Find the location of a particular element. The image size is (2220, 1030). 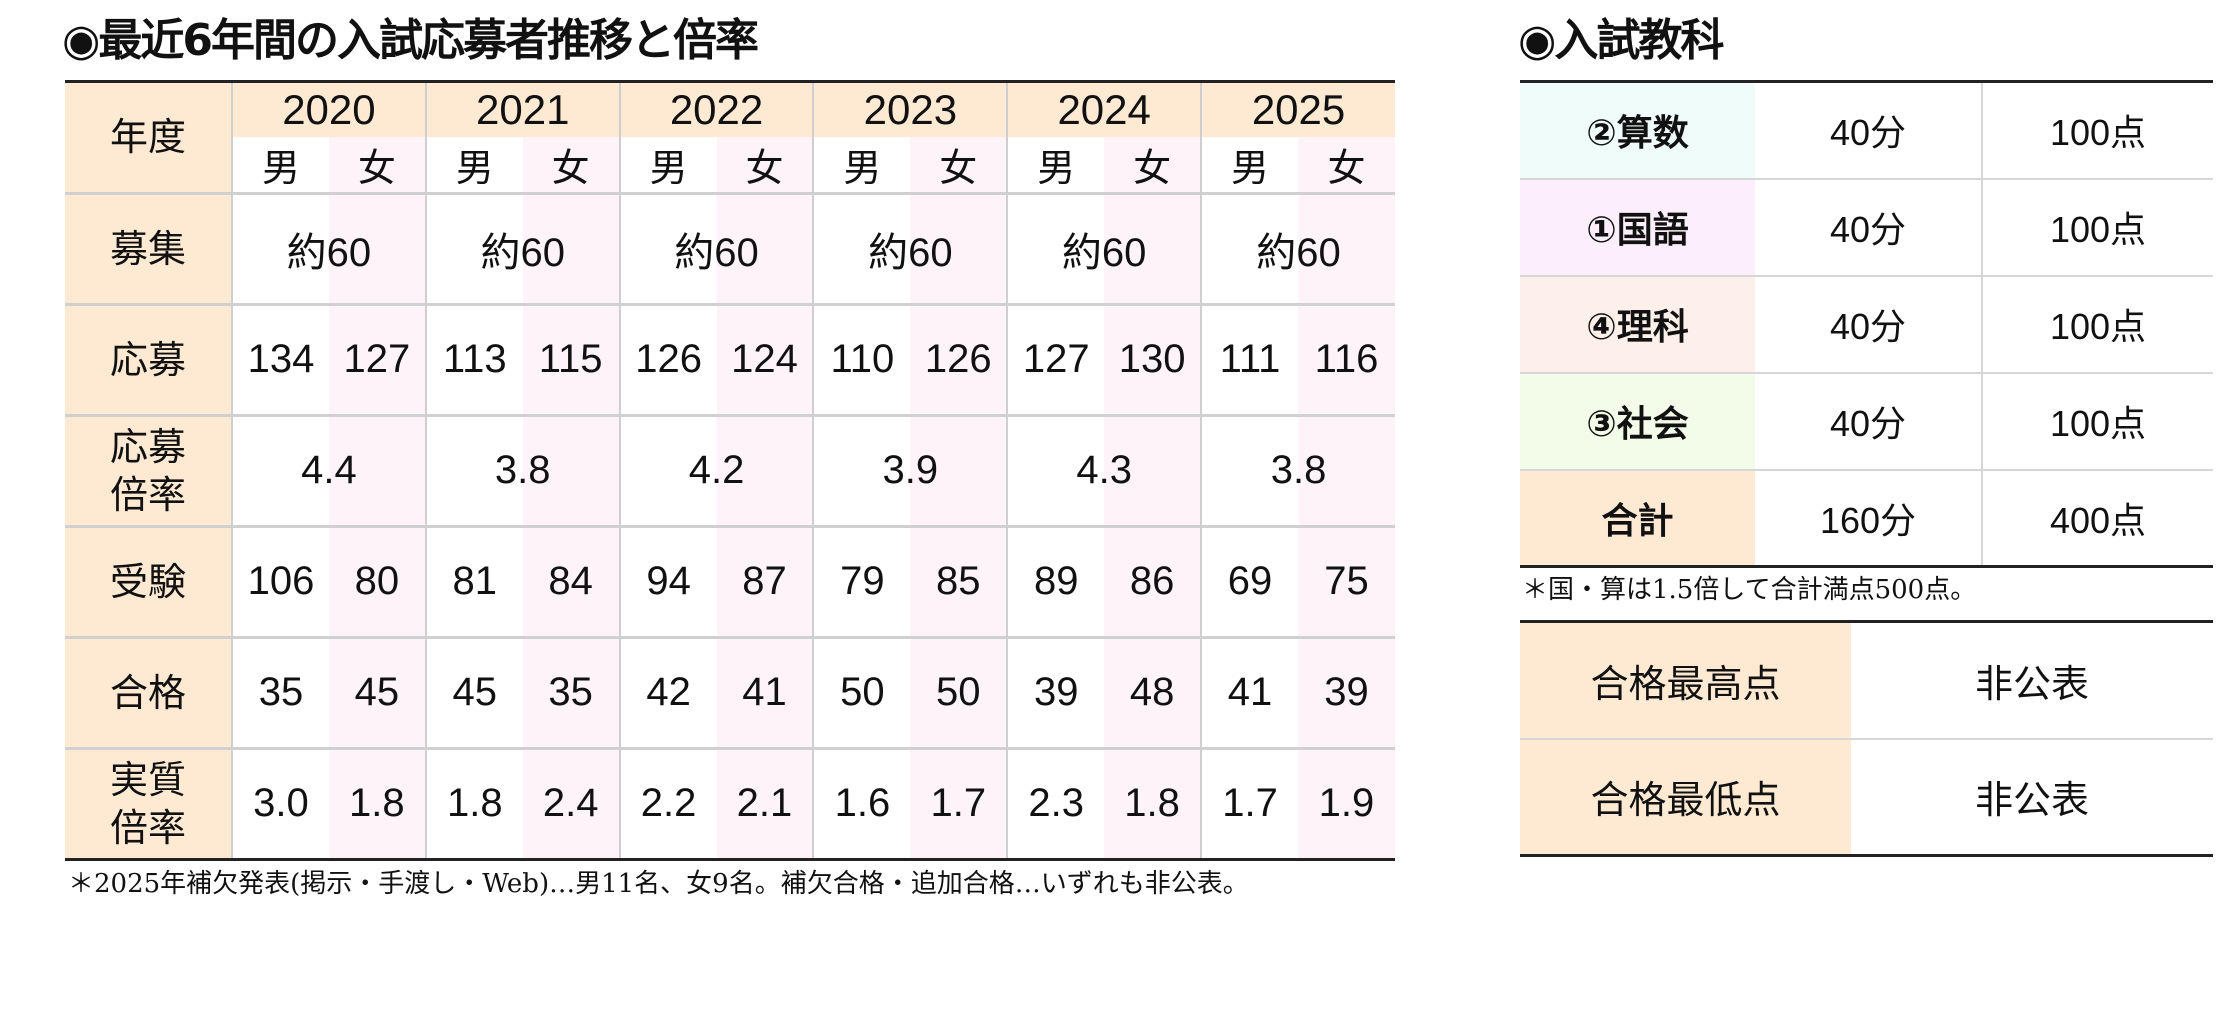

male-value: 41 is located at coordinates (1249, 691).